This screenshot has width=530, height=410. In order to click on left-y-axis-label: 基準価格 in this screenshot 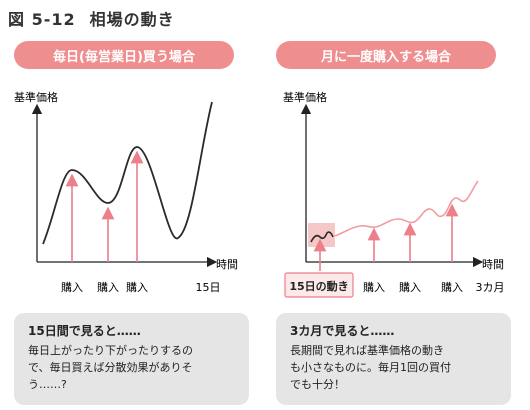, I will do `click(36, 97)`.